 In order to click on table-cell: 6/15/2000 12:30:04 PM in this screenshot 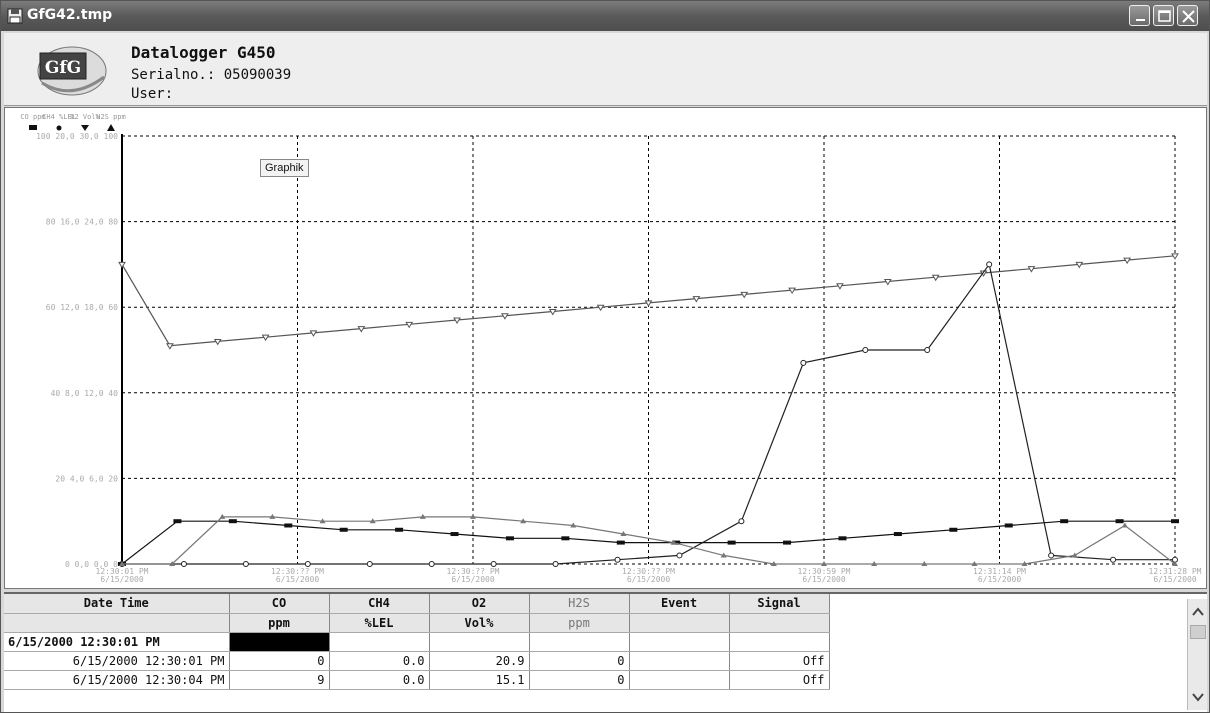, I will do `click(117, 680)`.